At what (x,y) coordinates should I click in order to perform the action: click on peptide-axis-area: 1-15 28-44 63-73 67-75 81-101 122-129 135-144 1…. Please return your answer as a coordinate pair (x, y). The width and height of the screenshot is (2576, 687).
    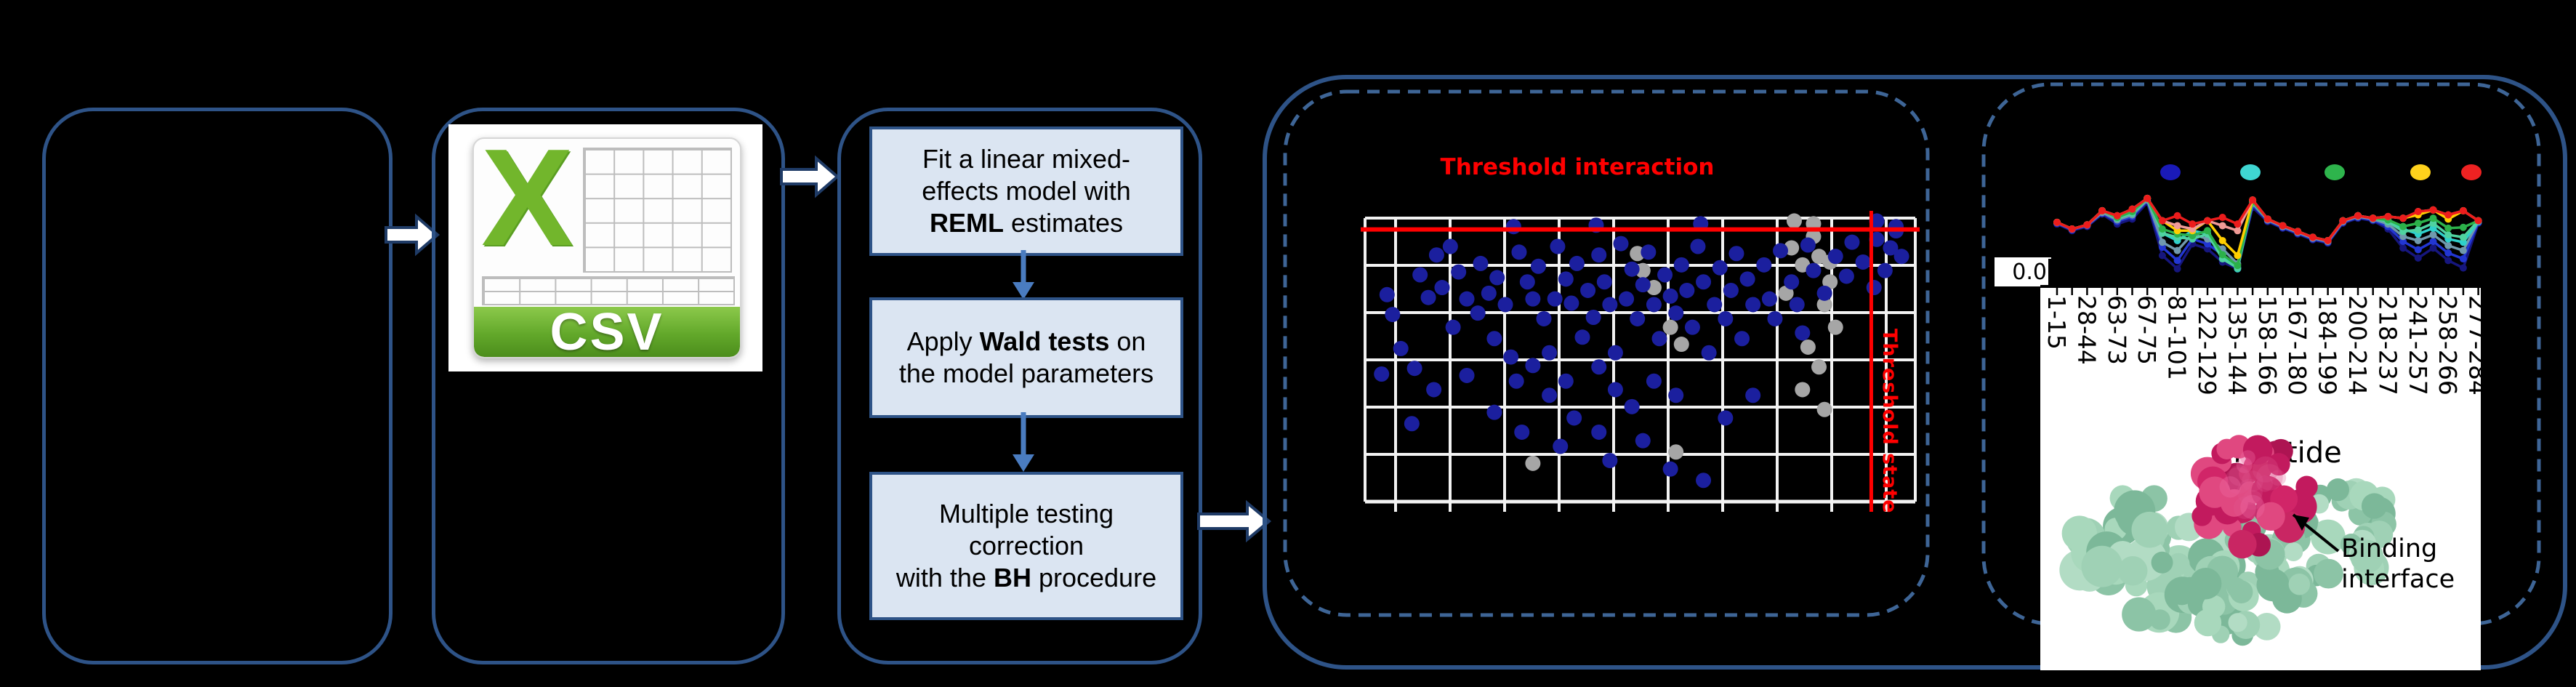
    Looking at the image, I should click on (2260, 477).